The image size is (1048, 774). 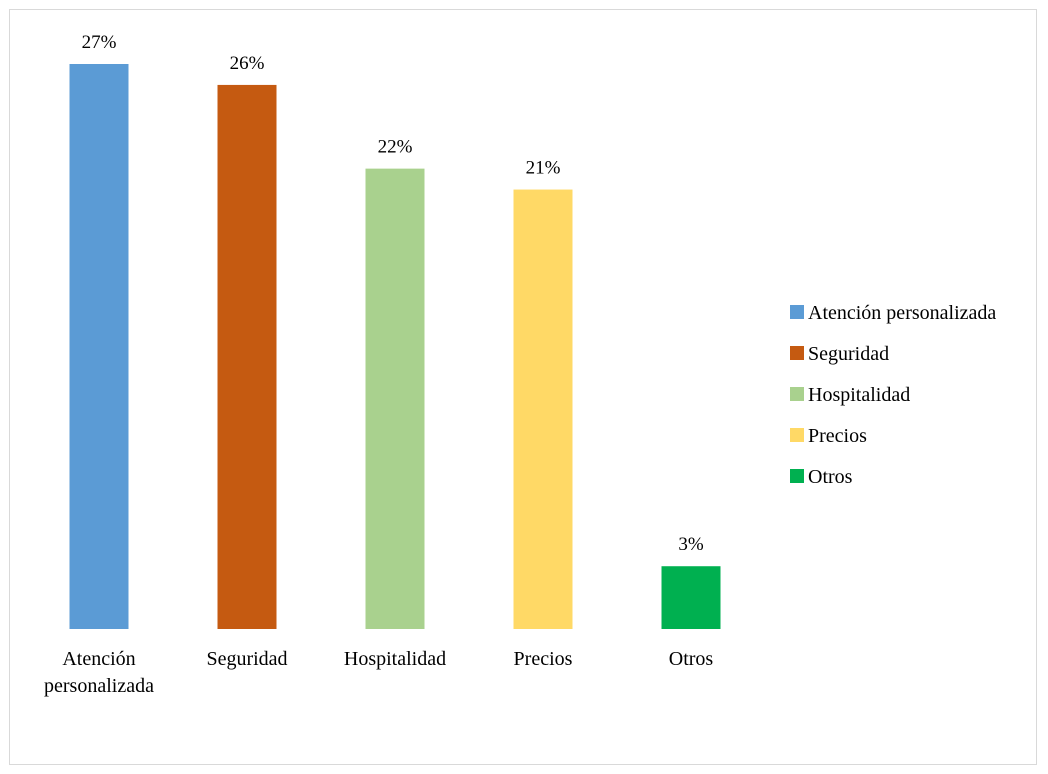 I want to click on legend-label-0: Atención personalizada, so click(x=902, y=313).